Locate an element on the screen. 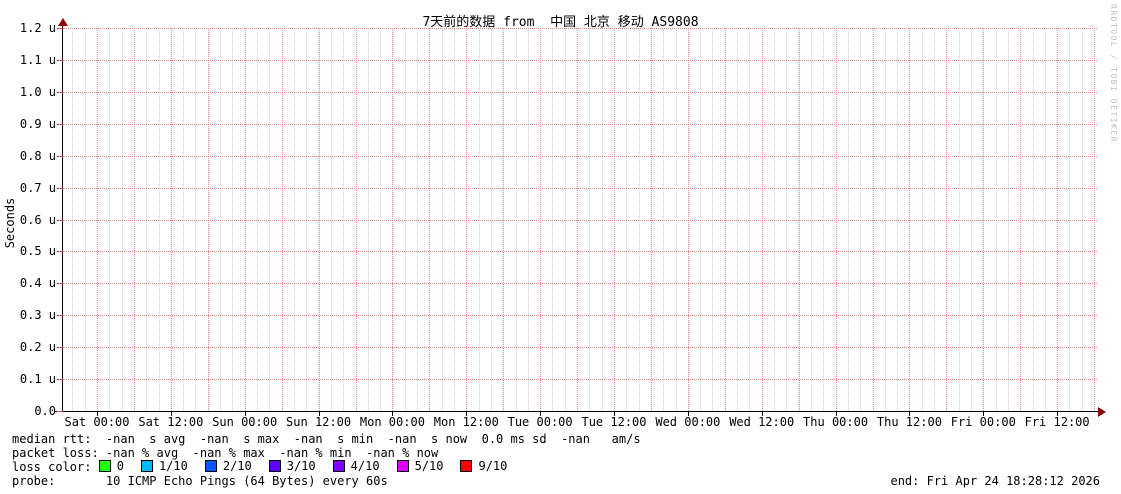 The width and height of the screenshot is (1121, 494). loss-color-item: 3/10 is located at coordinates (292, 466).